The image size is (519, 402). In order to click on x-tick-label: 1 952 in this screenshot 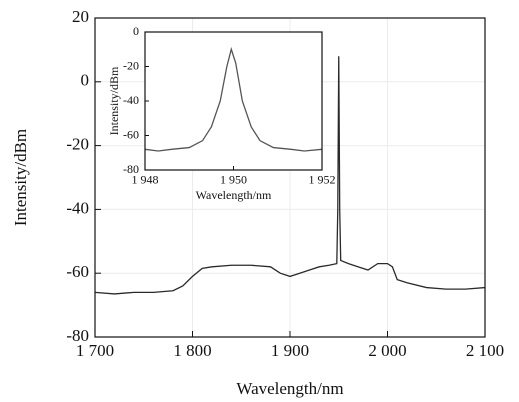, I will do `click(322, 180)`.